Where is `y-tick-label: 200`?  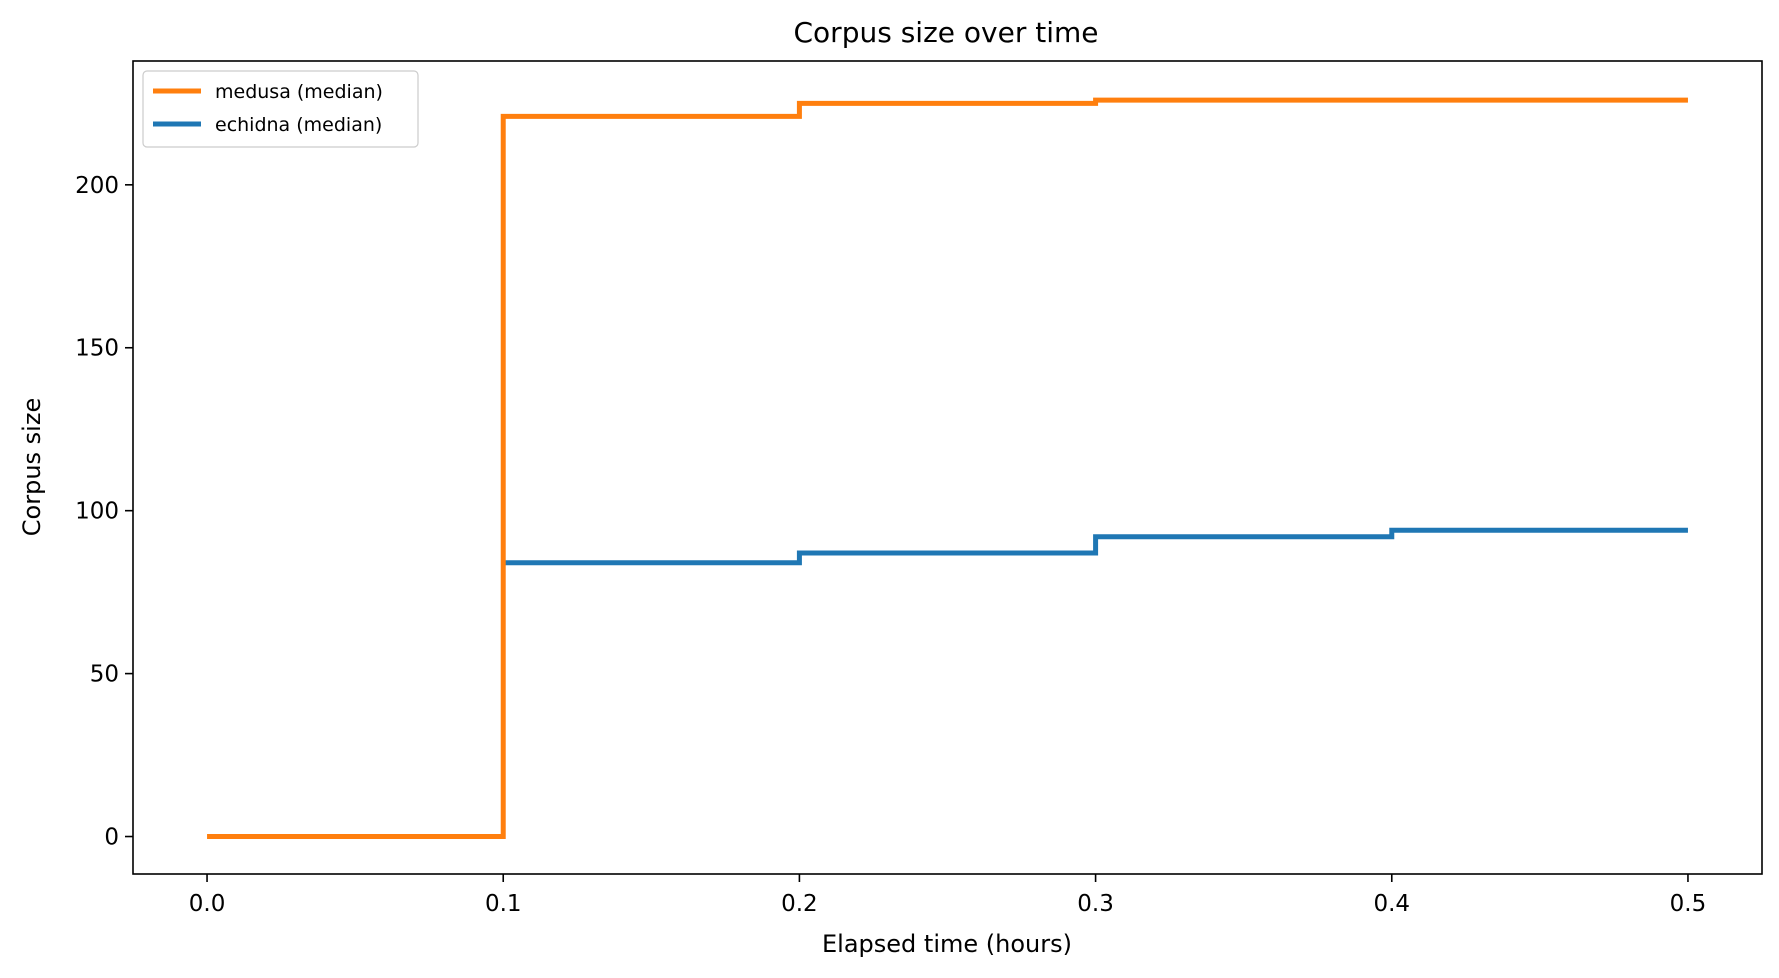
y-tick-label: 200 is located at coordinates (97, 186).